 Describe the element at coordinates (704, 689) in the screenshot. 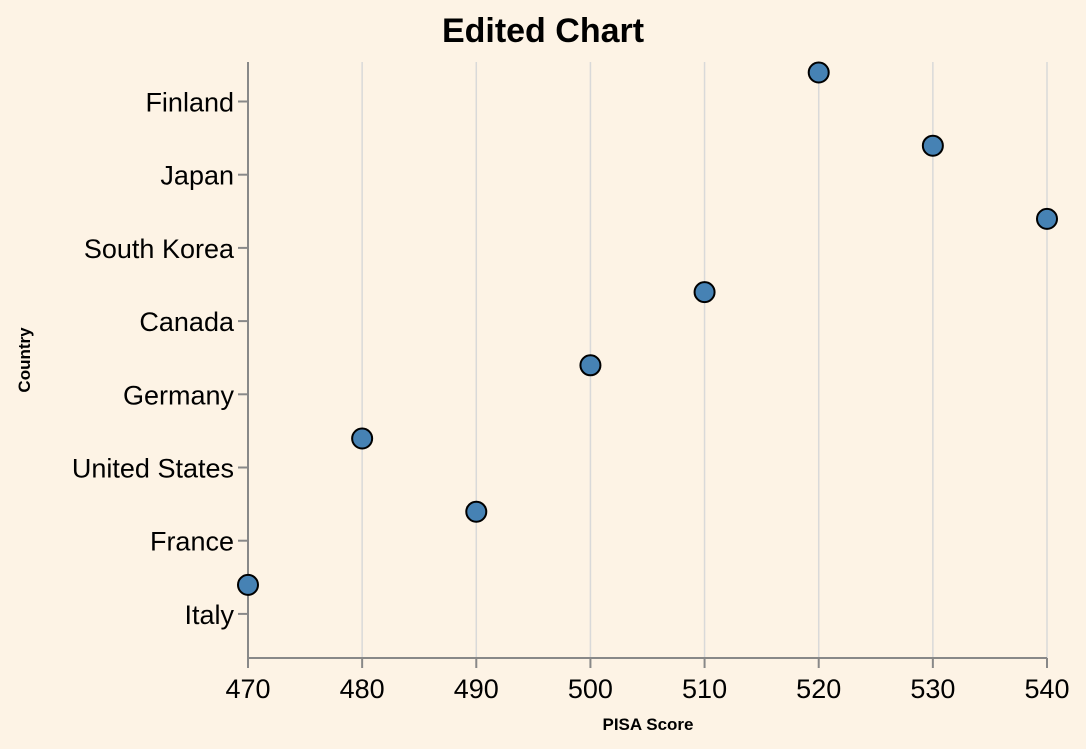

I see `x-tick-label: 510` at that location.